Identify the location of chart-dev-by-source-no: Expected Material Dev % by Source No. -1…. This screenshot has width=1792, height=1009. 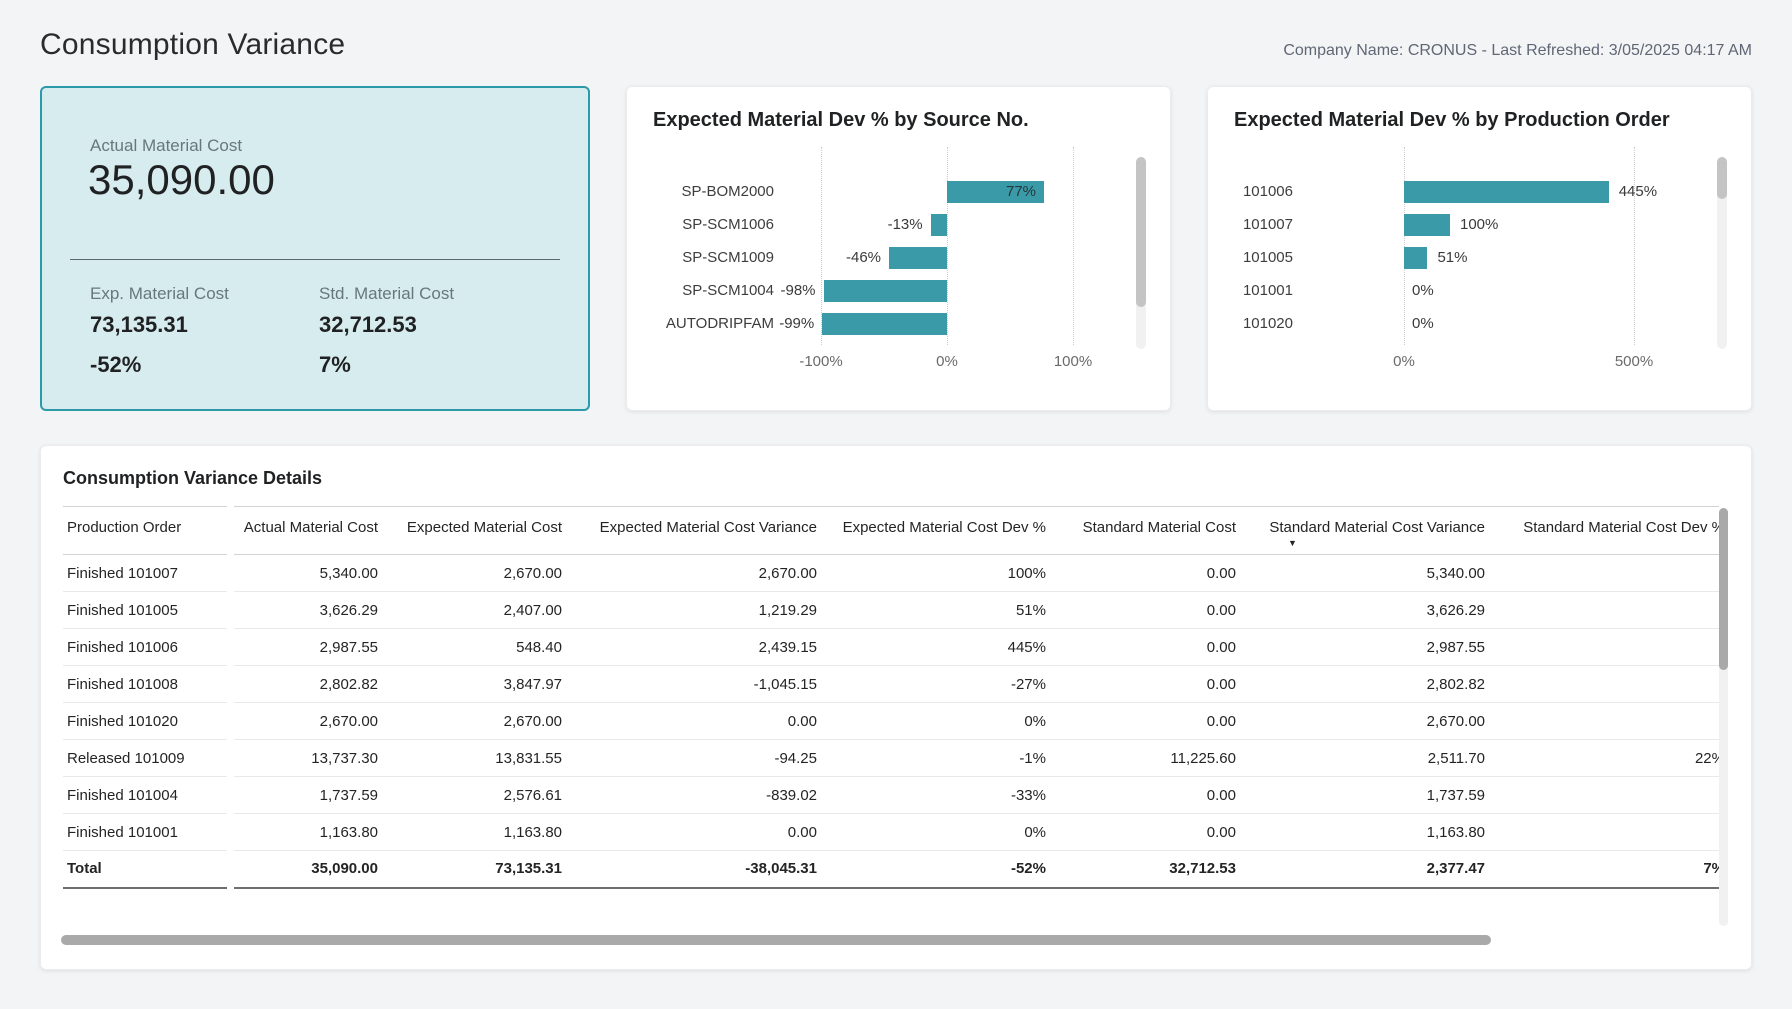
(898, 248).